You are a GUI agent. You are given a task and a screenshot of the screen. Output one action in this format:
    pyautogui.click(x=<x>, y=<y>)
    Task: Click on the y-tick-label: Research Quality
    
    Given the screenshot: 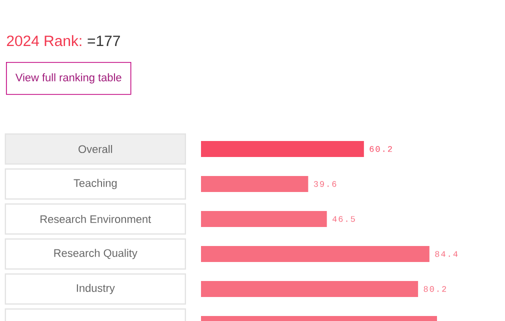 What is the action you would take?
    pyautogui.click(x=96, y=254)
    